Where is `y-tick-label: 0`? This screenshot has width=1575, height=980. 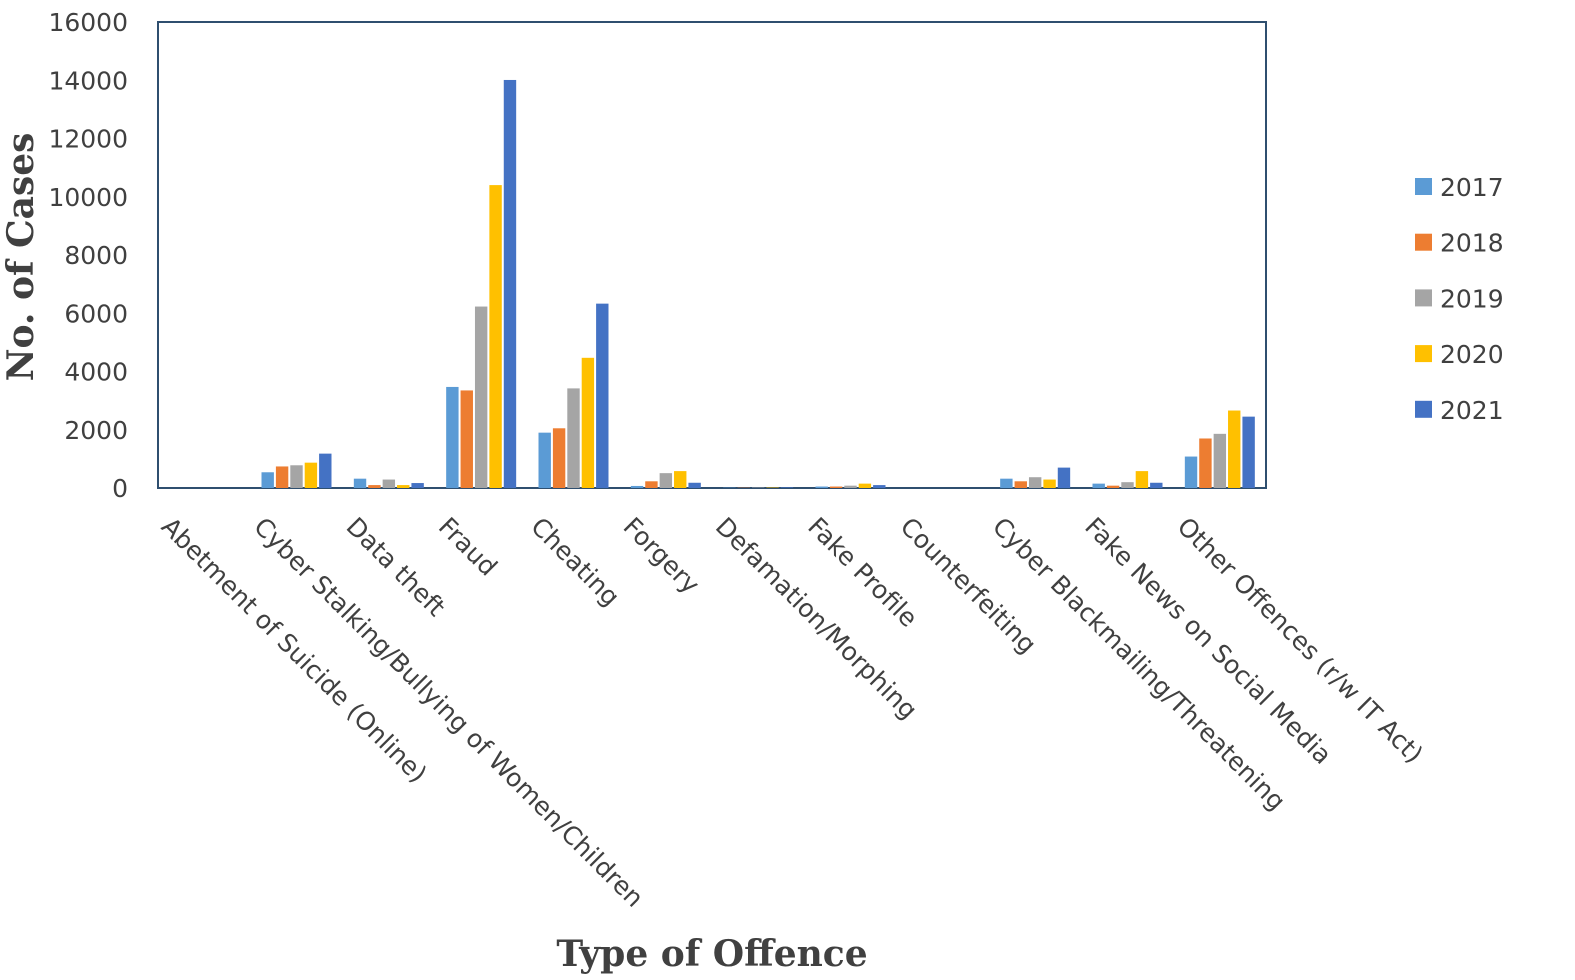
y-tick-label: 0 is located at coordinates (120, 488).